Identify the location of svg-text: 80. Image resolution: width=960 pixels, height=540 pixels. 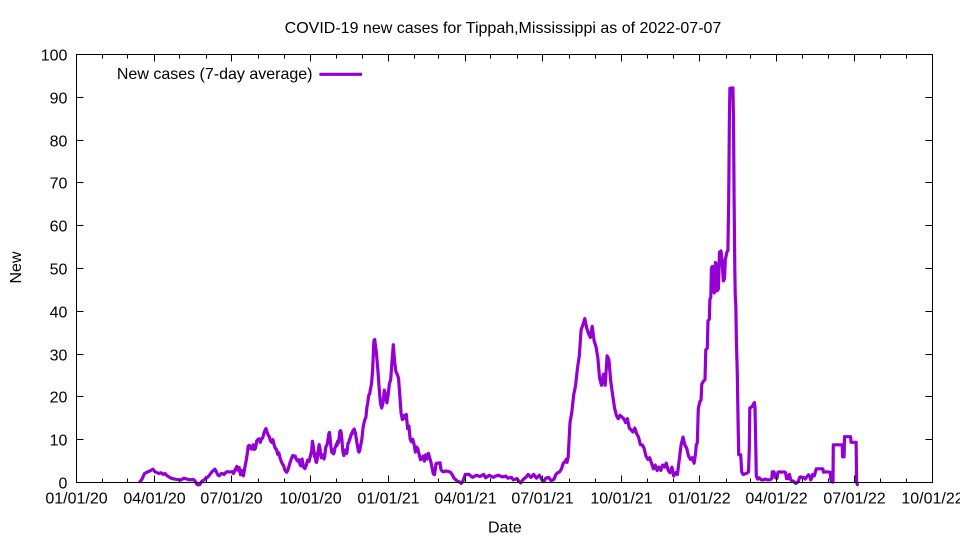
(59, 141).